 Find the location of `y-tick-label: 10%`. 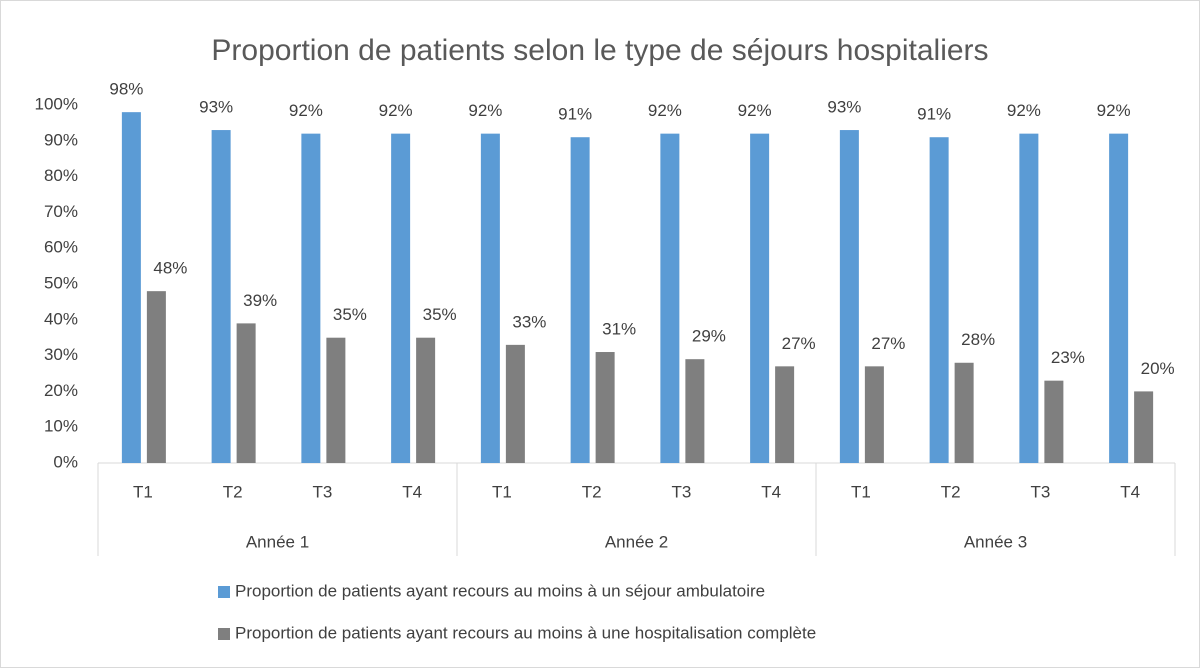

y-tick-label: 10% is located at coordinates (61, 426).